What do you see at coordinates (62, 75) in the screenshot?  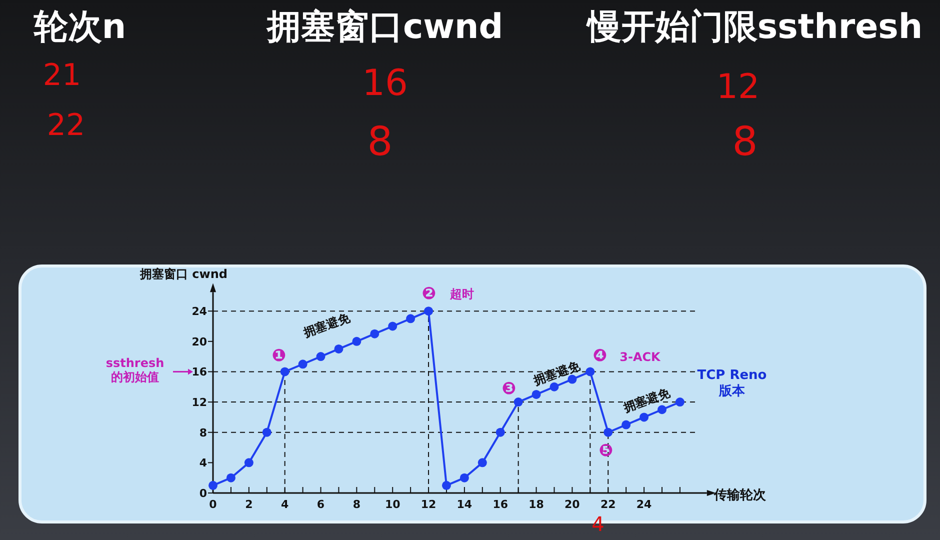 I see `text: 21` at bounding box center [62, 75].